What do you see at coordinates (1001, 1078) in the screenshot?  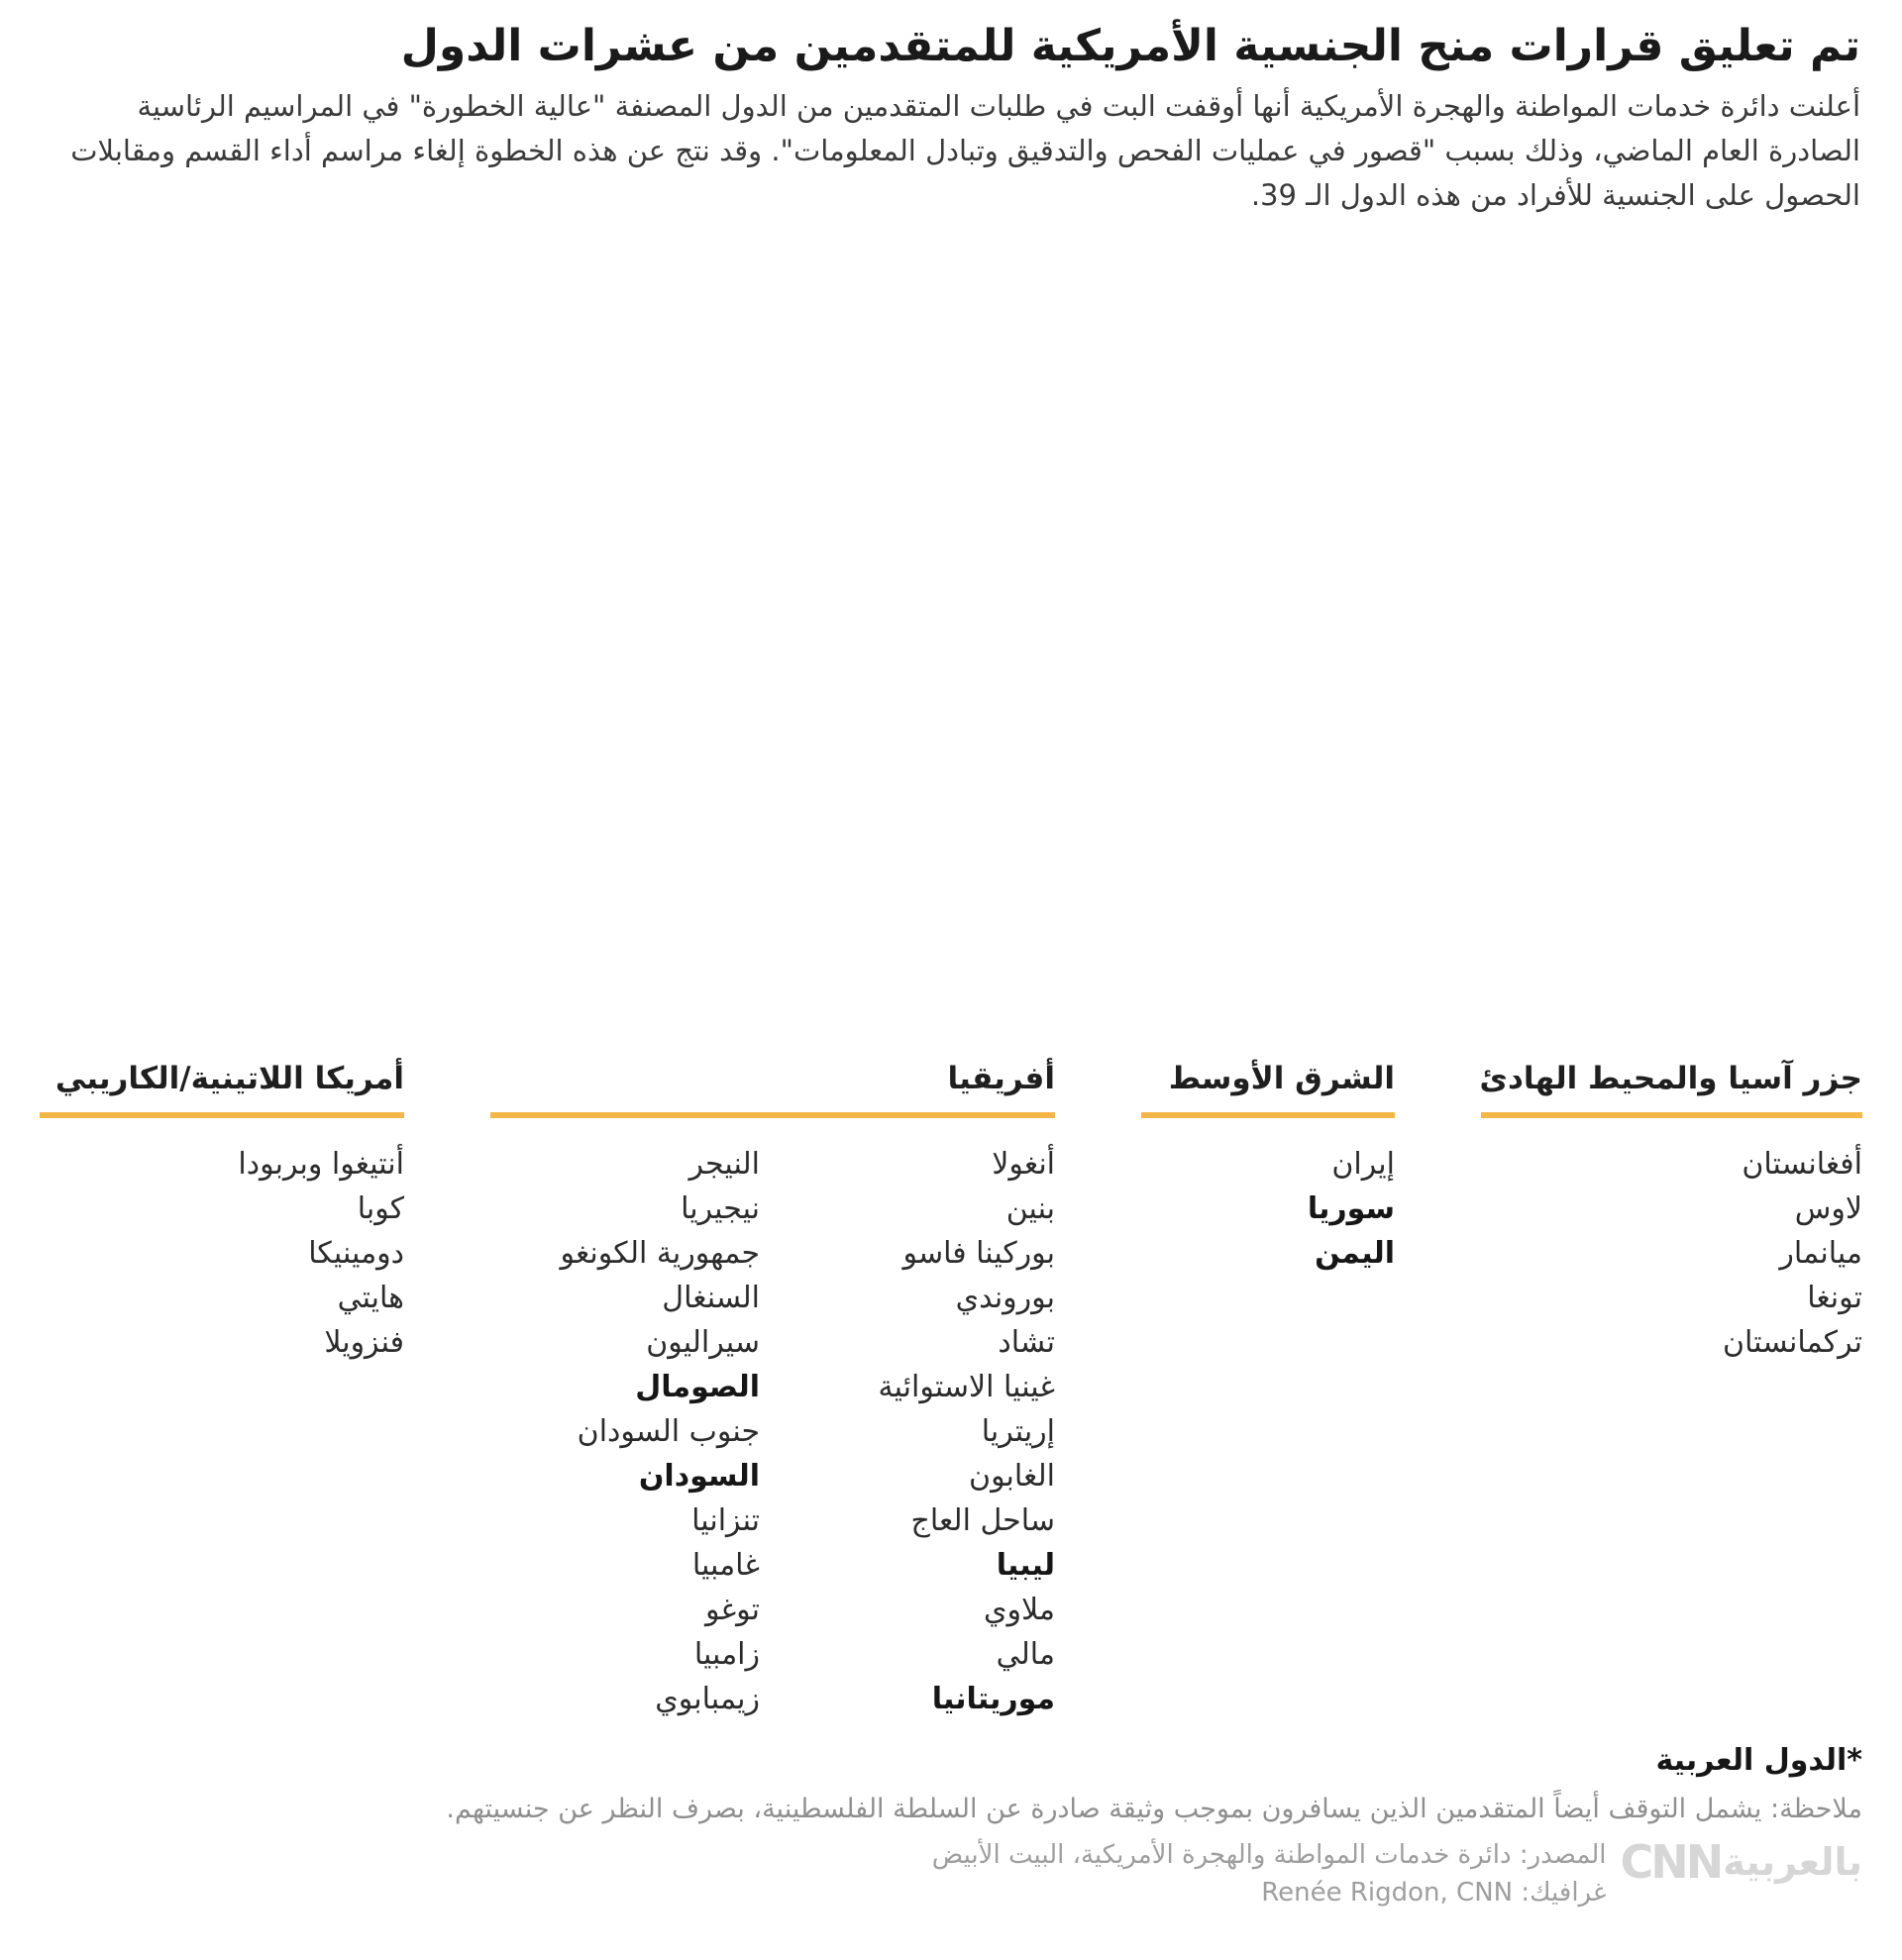 I see `legend-title: أفريقيا` at bounding box center [1001, 1078].